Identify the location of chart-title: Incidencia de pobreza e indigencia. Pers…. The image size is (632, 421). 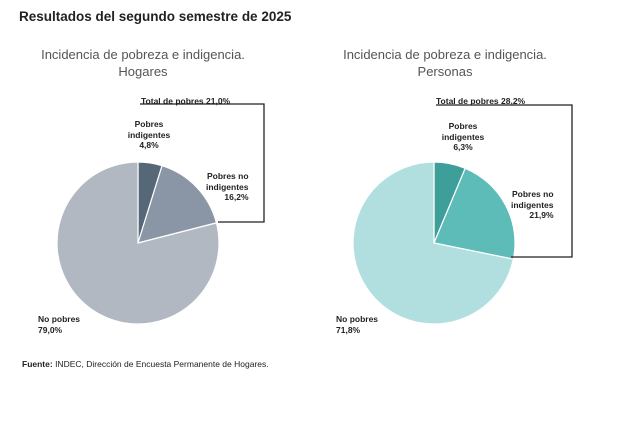
(445, 63).